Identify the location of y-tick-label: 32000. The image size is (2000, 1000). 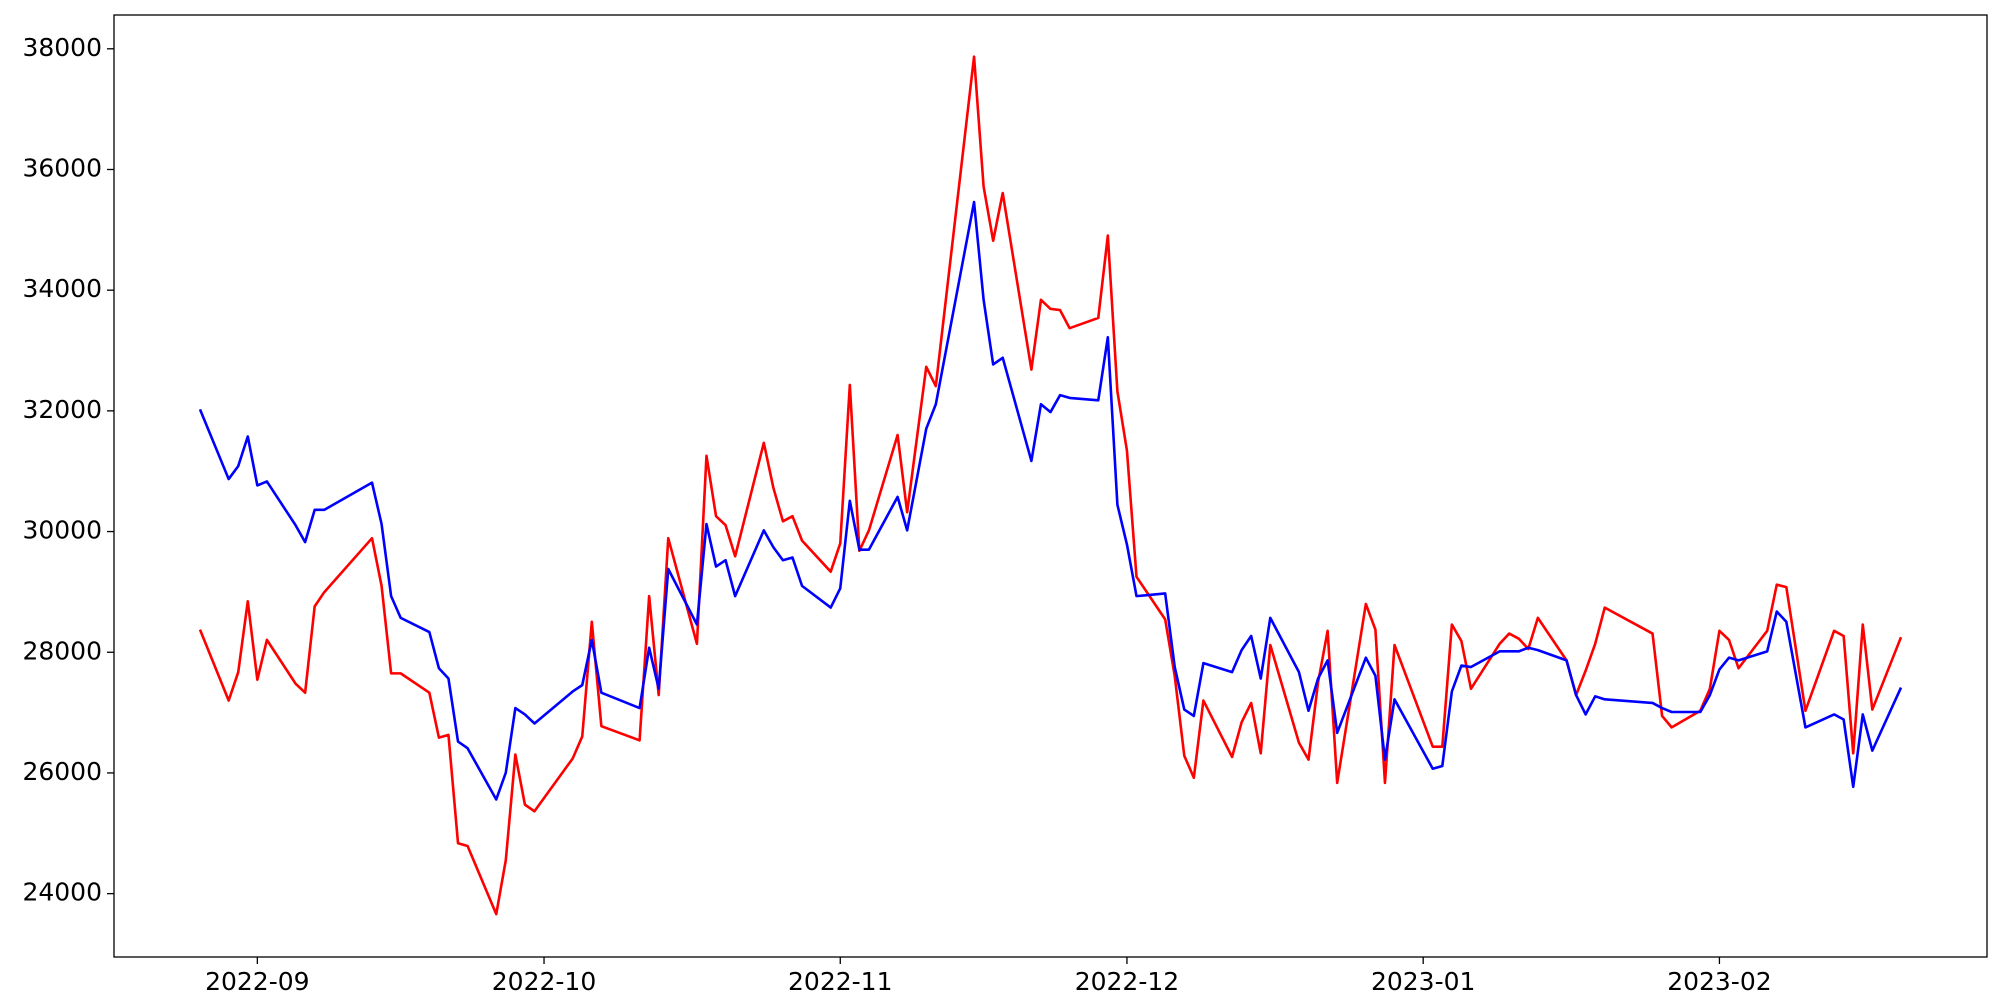
(62, 409).